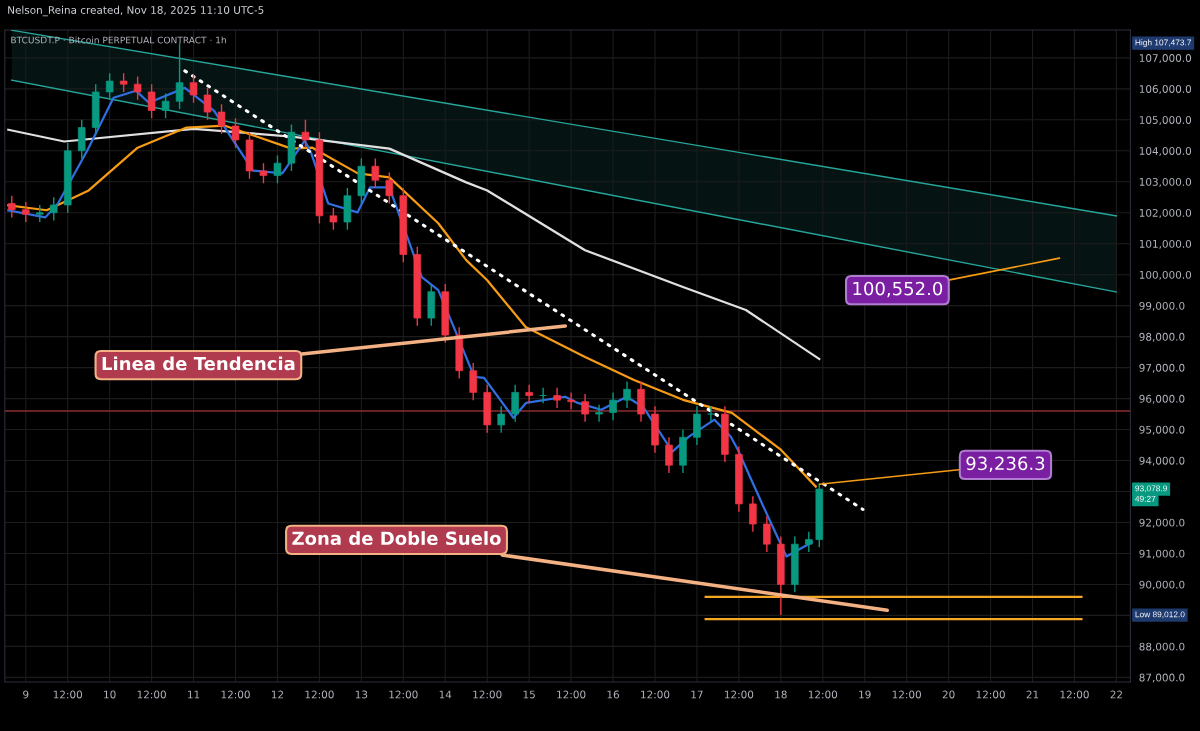 The width and height of the screenshot is (1200, 731). I want to click on chart-title: Nelson_Reina created, Nov 18, 2025 11:10 UTC-5, so click(136, 11).